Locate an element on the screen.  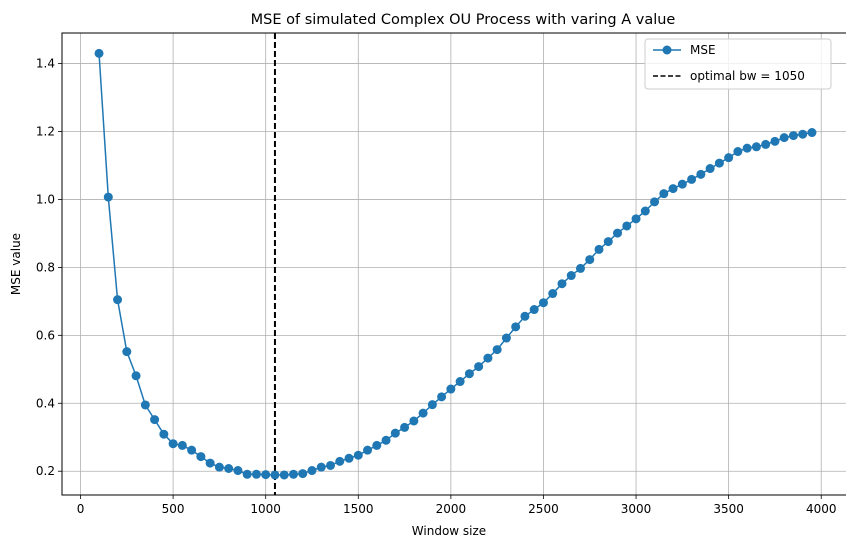
x-axis-title: Window size is located at coordinates (449, 531).